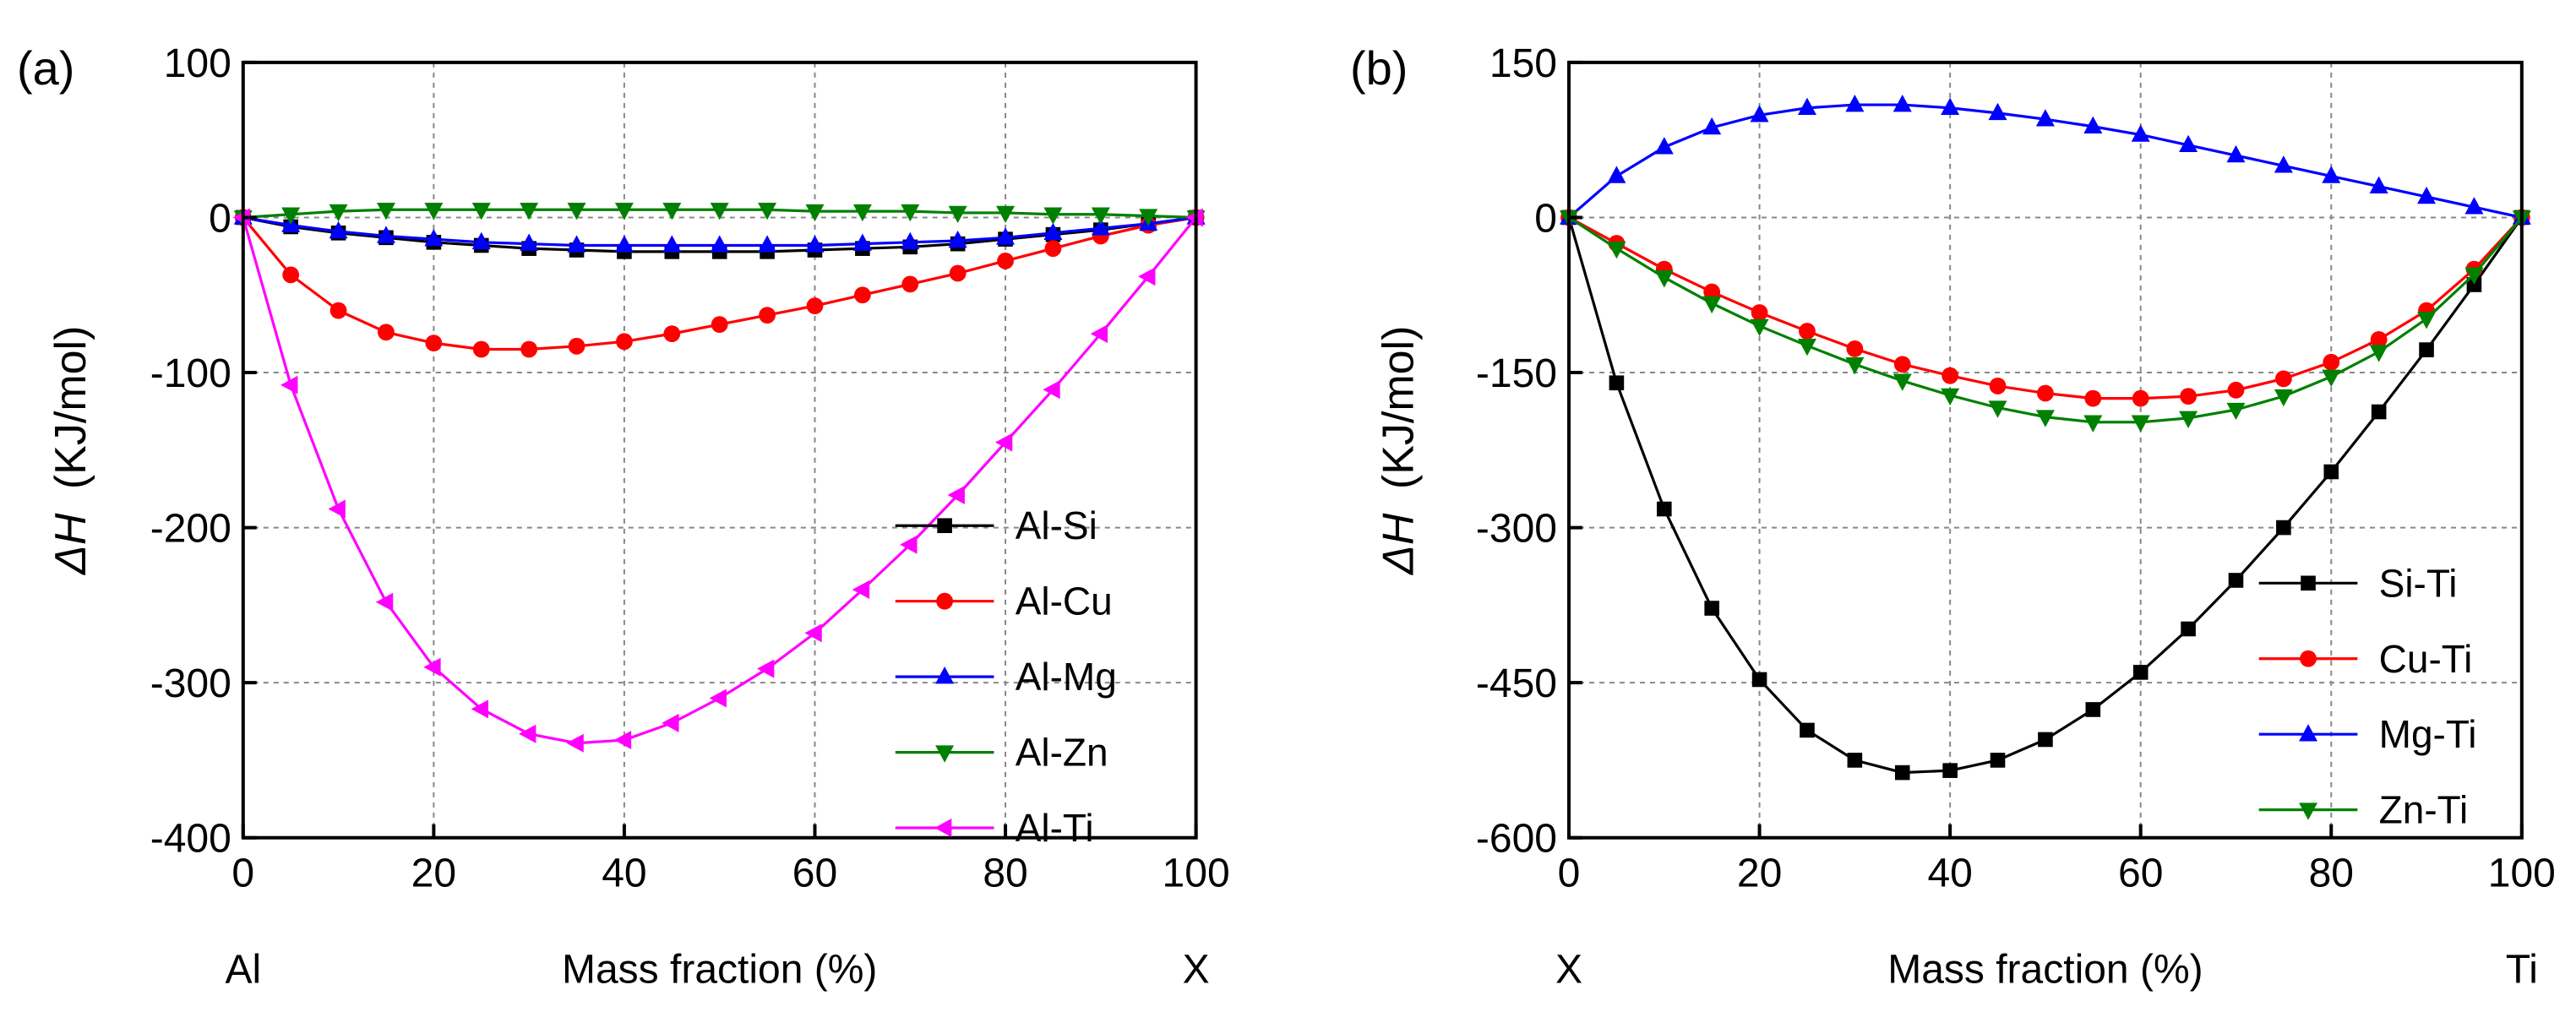 The height and width of the screenshot is (1012, 2576). What do you see at coordinates (1516, 683) in the screenshot?
I see `y-tick-label: -450` at bounding box center [1516, 683].